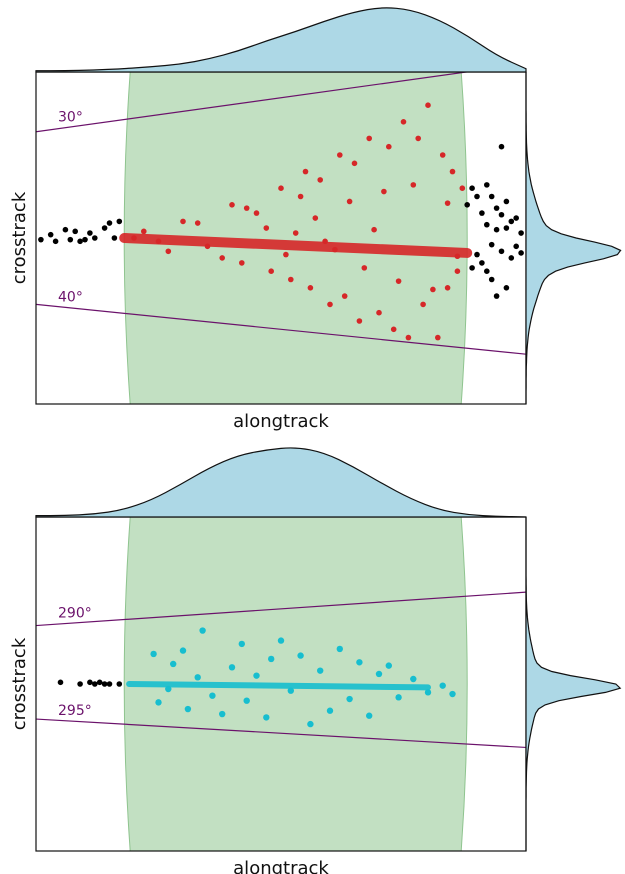 The width and height of the screenshot is (625, 874). Describe the element at coordinates (70, 297) in the screenshot. I see `isoline-label-2: 40°` at that location.